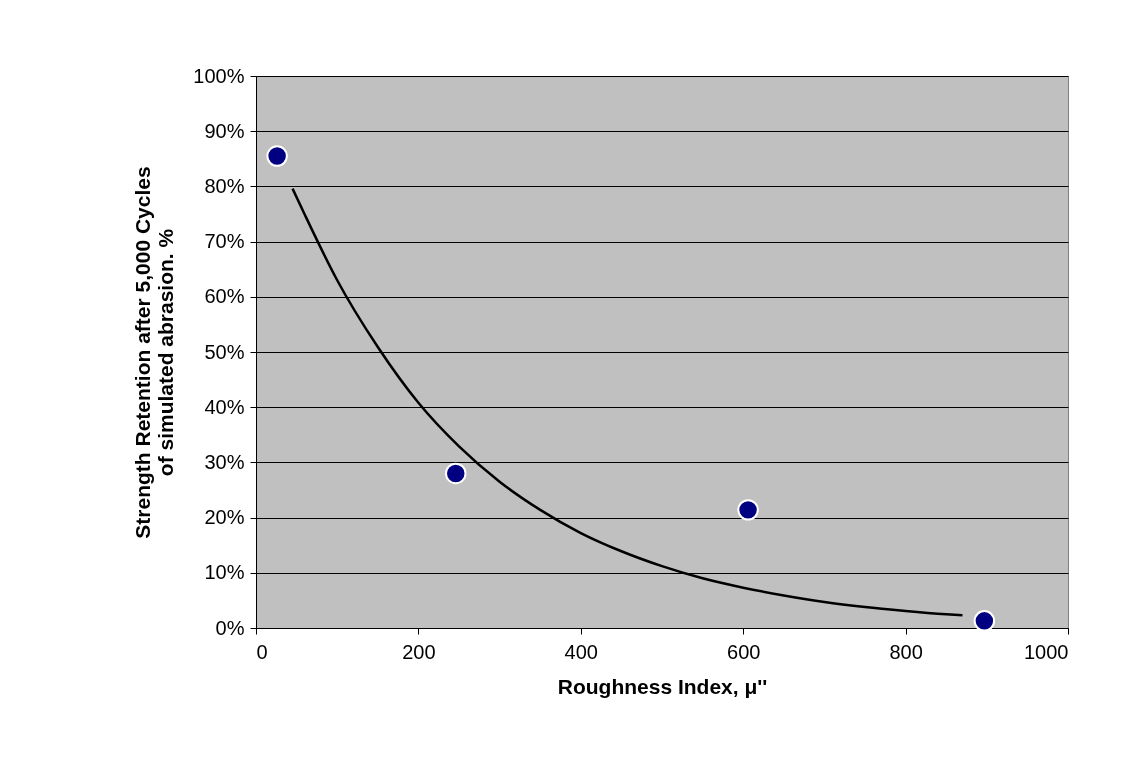  I want to click on y-tick-label: 10%, so click(224, 572).